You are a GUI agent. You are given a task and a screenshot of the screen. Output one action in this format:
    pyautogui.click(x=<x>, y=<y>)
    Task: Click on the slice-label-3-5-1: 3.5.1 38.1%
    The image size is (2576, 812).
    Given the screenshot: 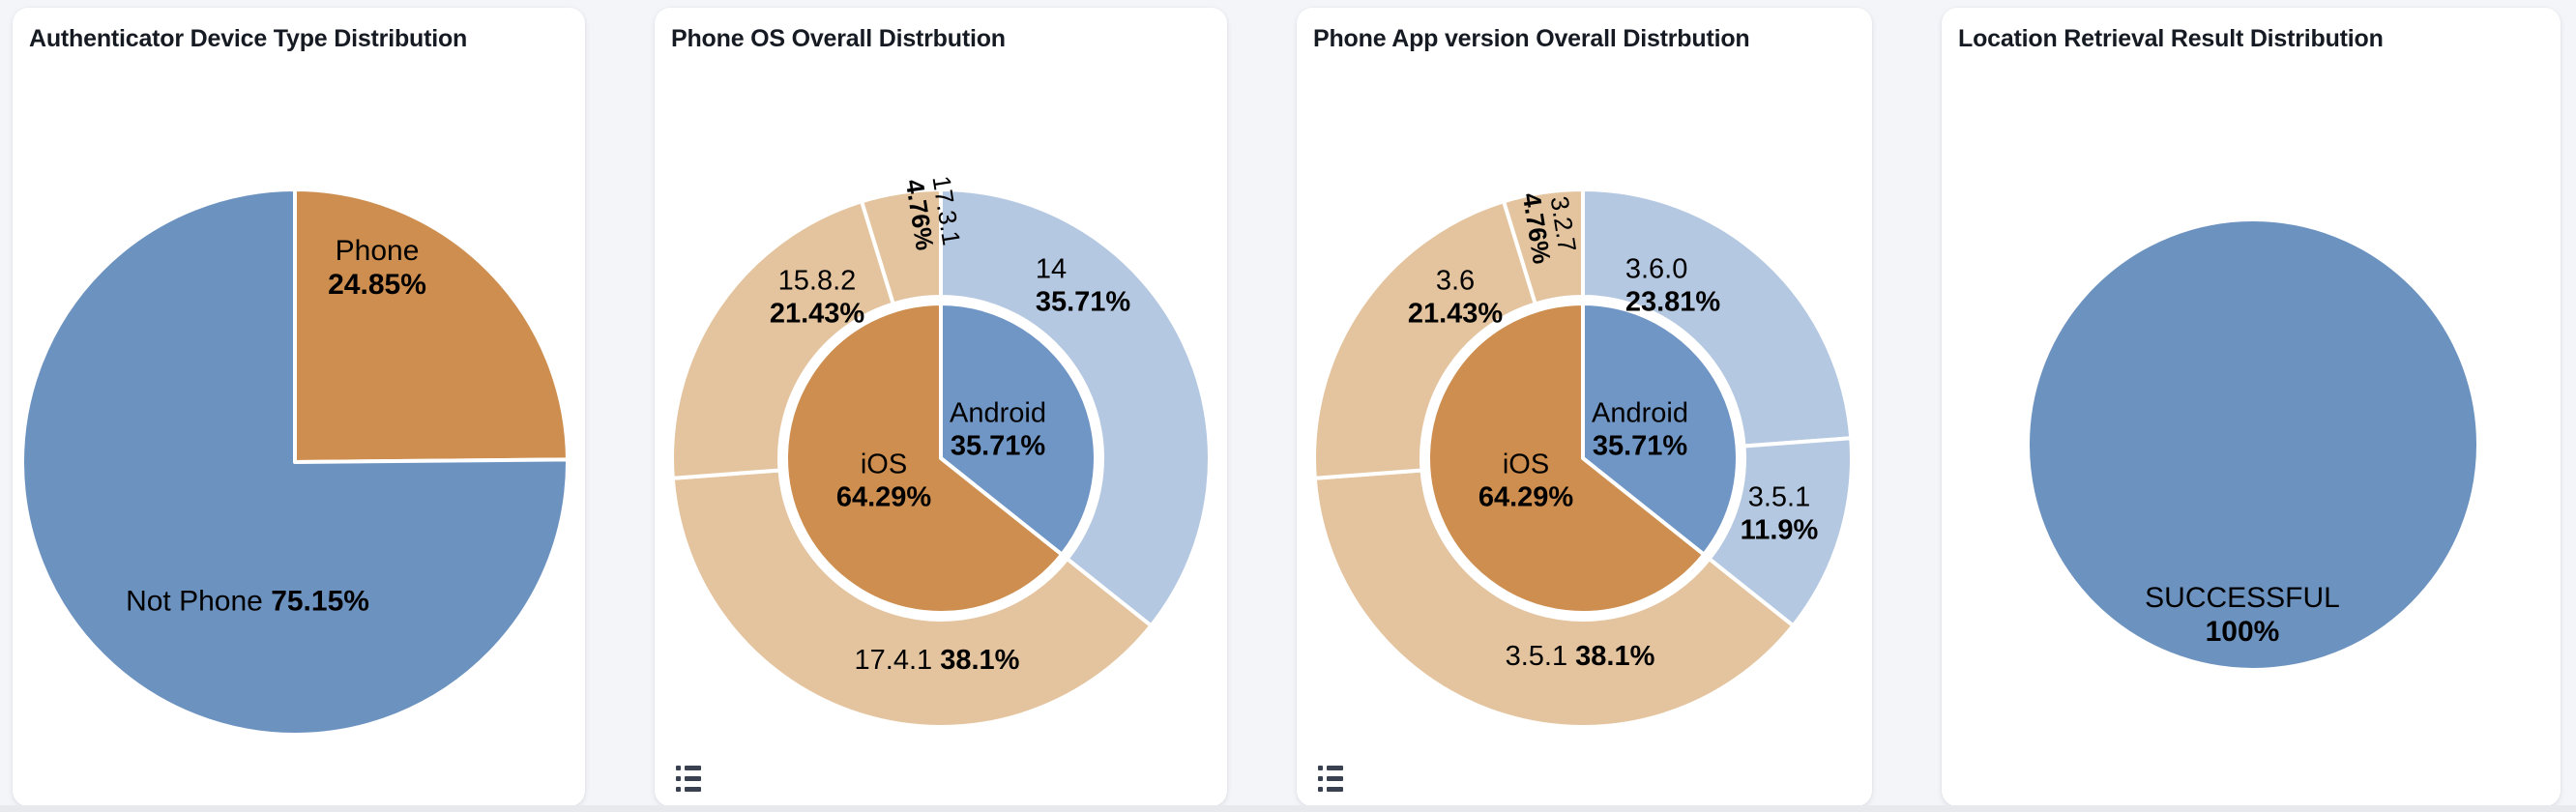 What is the action you would take?
    pyautogui.click(x=1580, y=657)
    